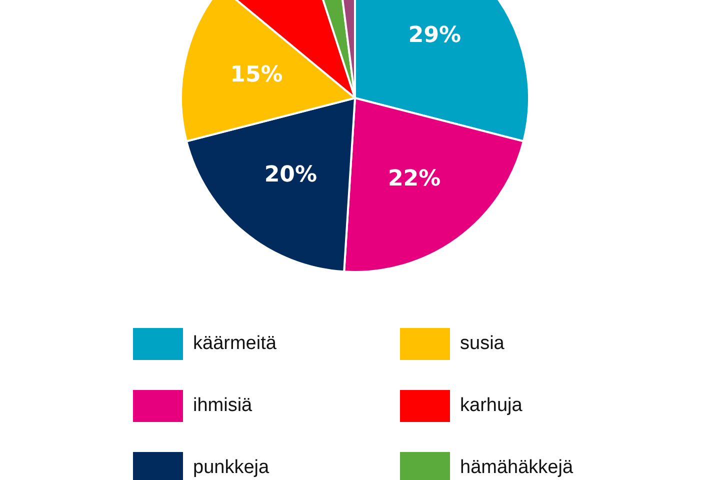 This screenshot has height=480, width=720. I want to click on legend-label: punkkeja, so click(231, 468).